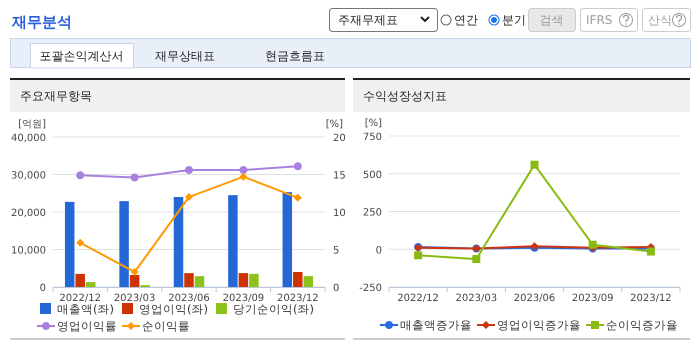  Describe the element at coordinates (166, 326) in the screenshot. I see `legend-label: 순이익률` at that location.